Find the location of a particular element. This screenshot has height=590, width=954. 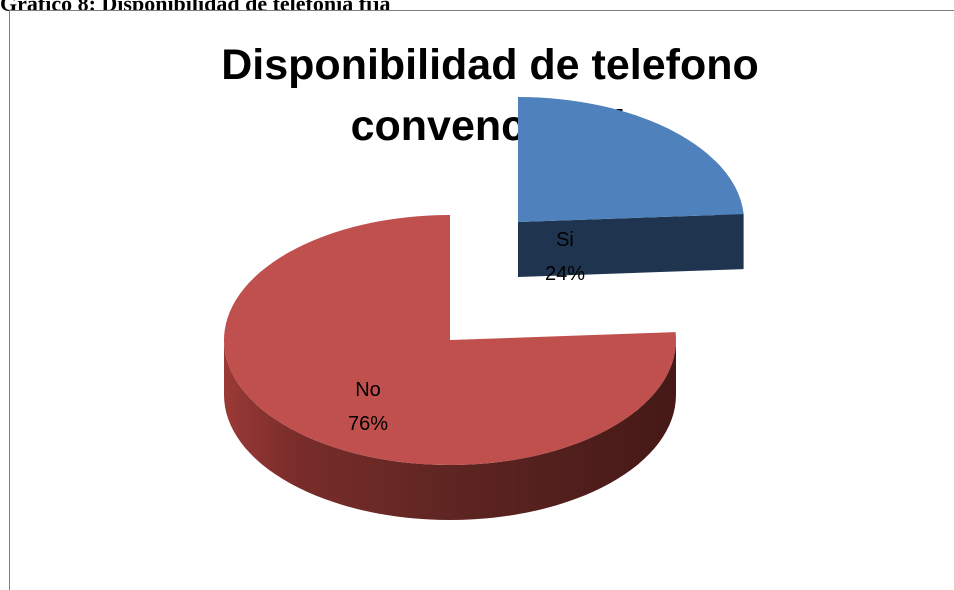

chart-title-line-1: Disponibilidad de telefono is located at coordinates (490, 65).